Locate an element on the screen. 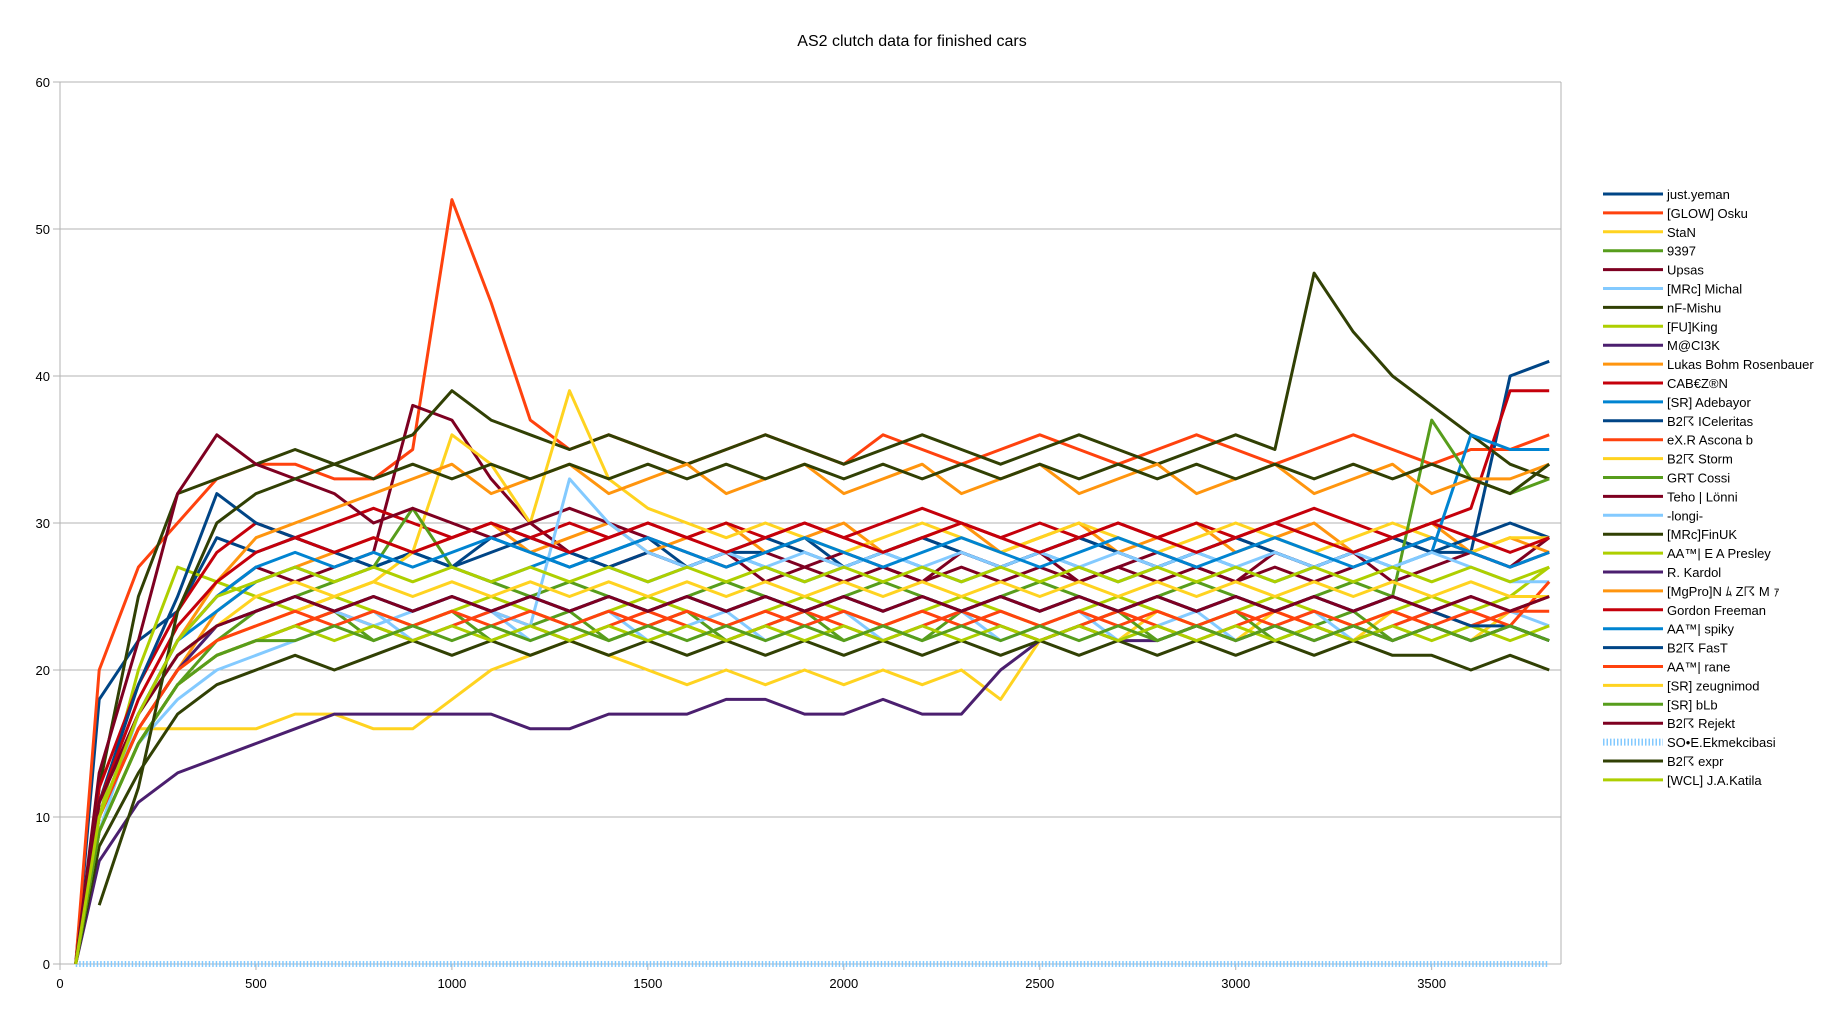 Image resolution: width=1825 pixels, height=1009 pixels. legend-label: SO•E.Ekmekcibasi is located at coordinates (1721, 742).